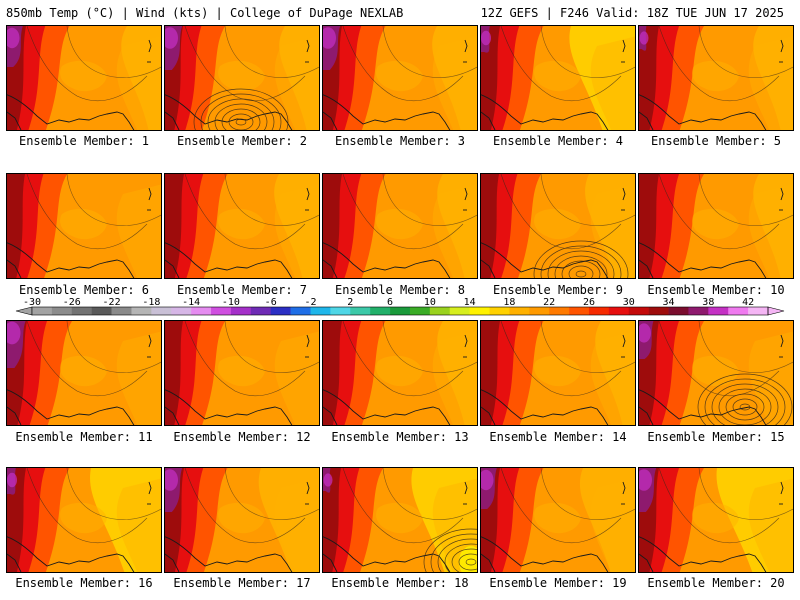 This screenshot has width=800, height=600. I want to click on colorbar-tick-label: 10, so click(430, 302).